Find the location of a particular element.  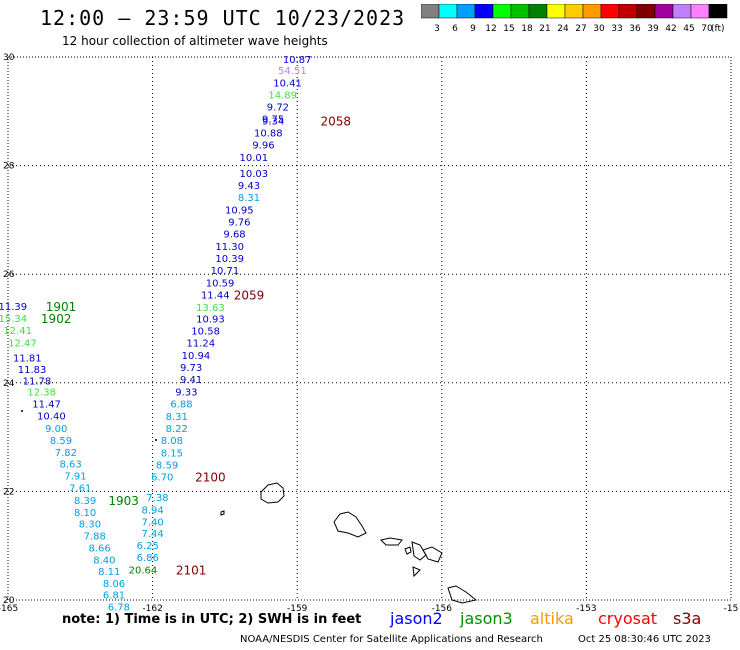

satellite-jason3: jason3 is located at coordinates (486, 618).